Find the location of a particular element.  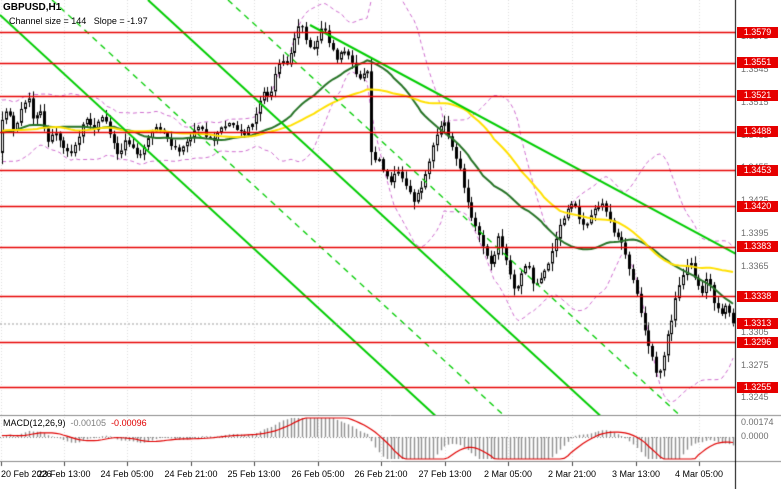

time-axis-label: 20 Feb 2026 is located at coordinates (26, 474).